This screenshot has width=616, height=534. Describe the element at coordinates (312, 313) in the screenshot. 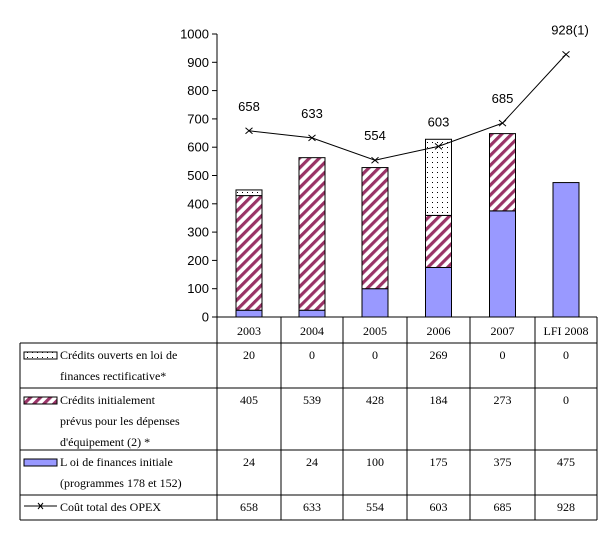

I see `bar-solid-2004` at that location.